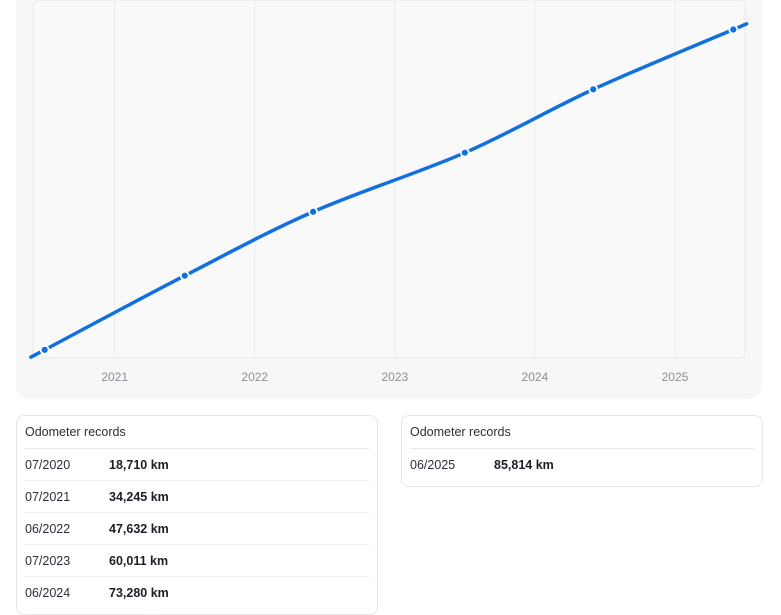 The image size is (781, 615). What do you see at coordinates (139, 560) in the screenshot?
I see `record-km: 60,011 km` at bounding box center [139, 560].